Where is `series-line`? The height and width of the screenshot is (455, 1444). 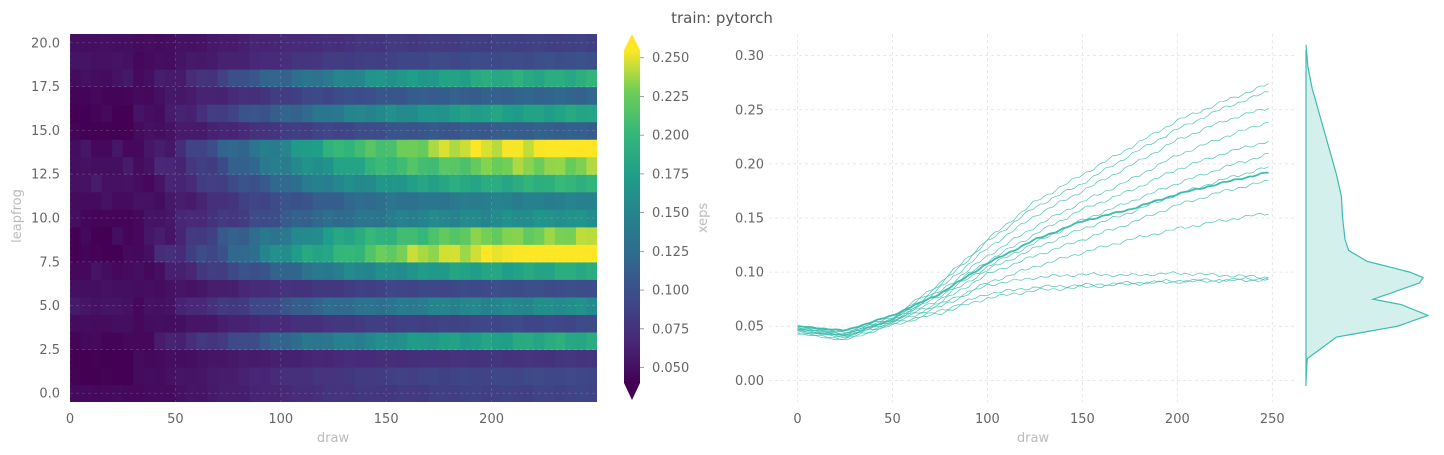
series-line is located at coordinates (1033, 258).